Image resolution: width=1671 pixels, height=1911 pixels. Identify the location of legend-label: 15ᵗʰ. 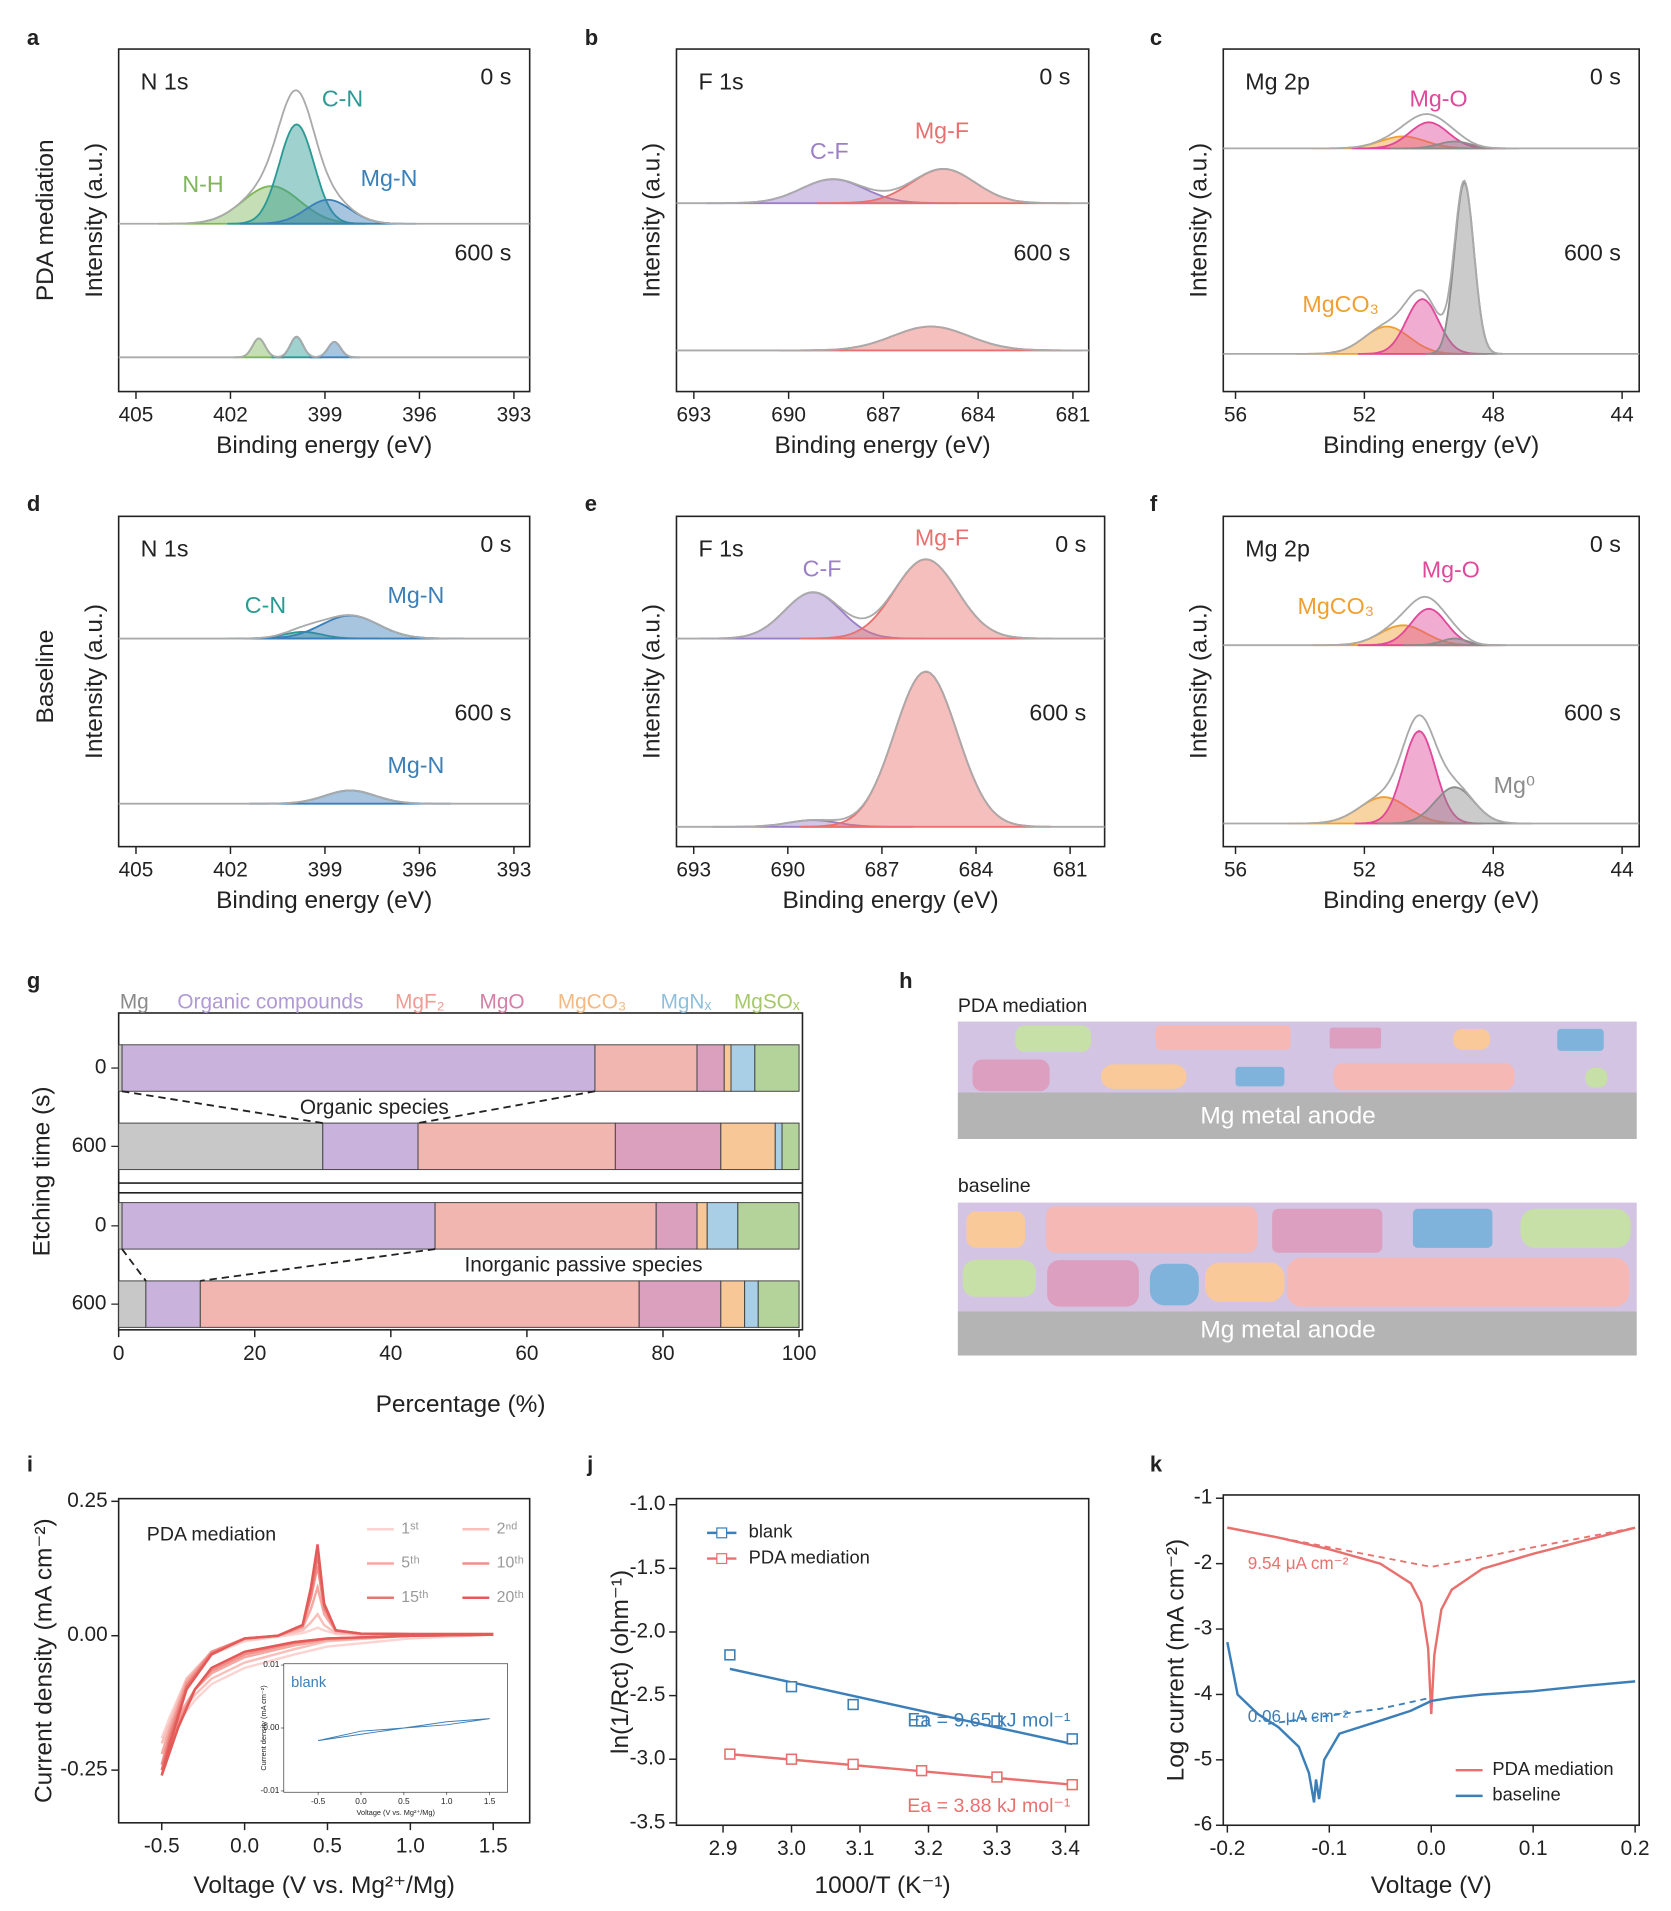
(414, 1597).